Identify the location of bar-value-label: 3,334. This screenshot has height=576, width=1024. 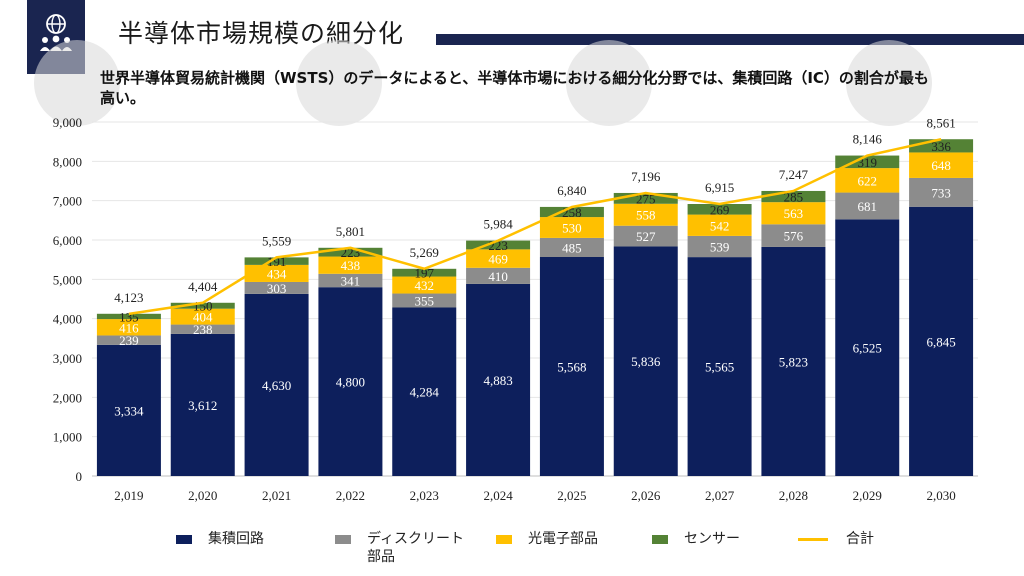
(129, 410).